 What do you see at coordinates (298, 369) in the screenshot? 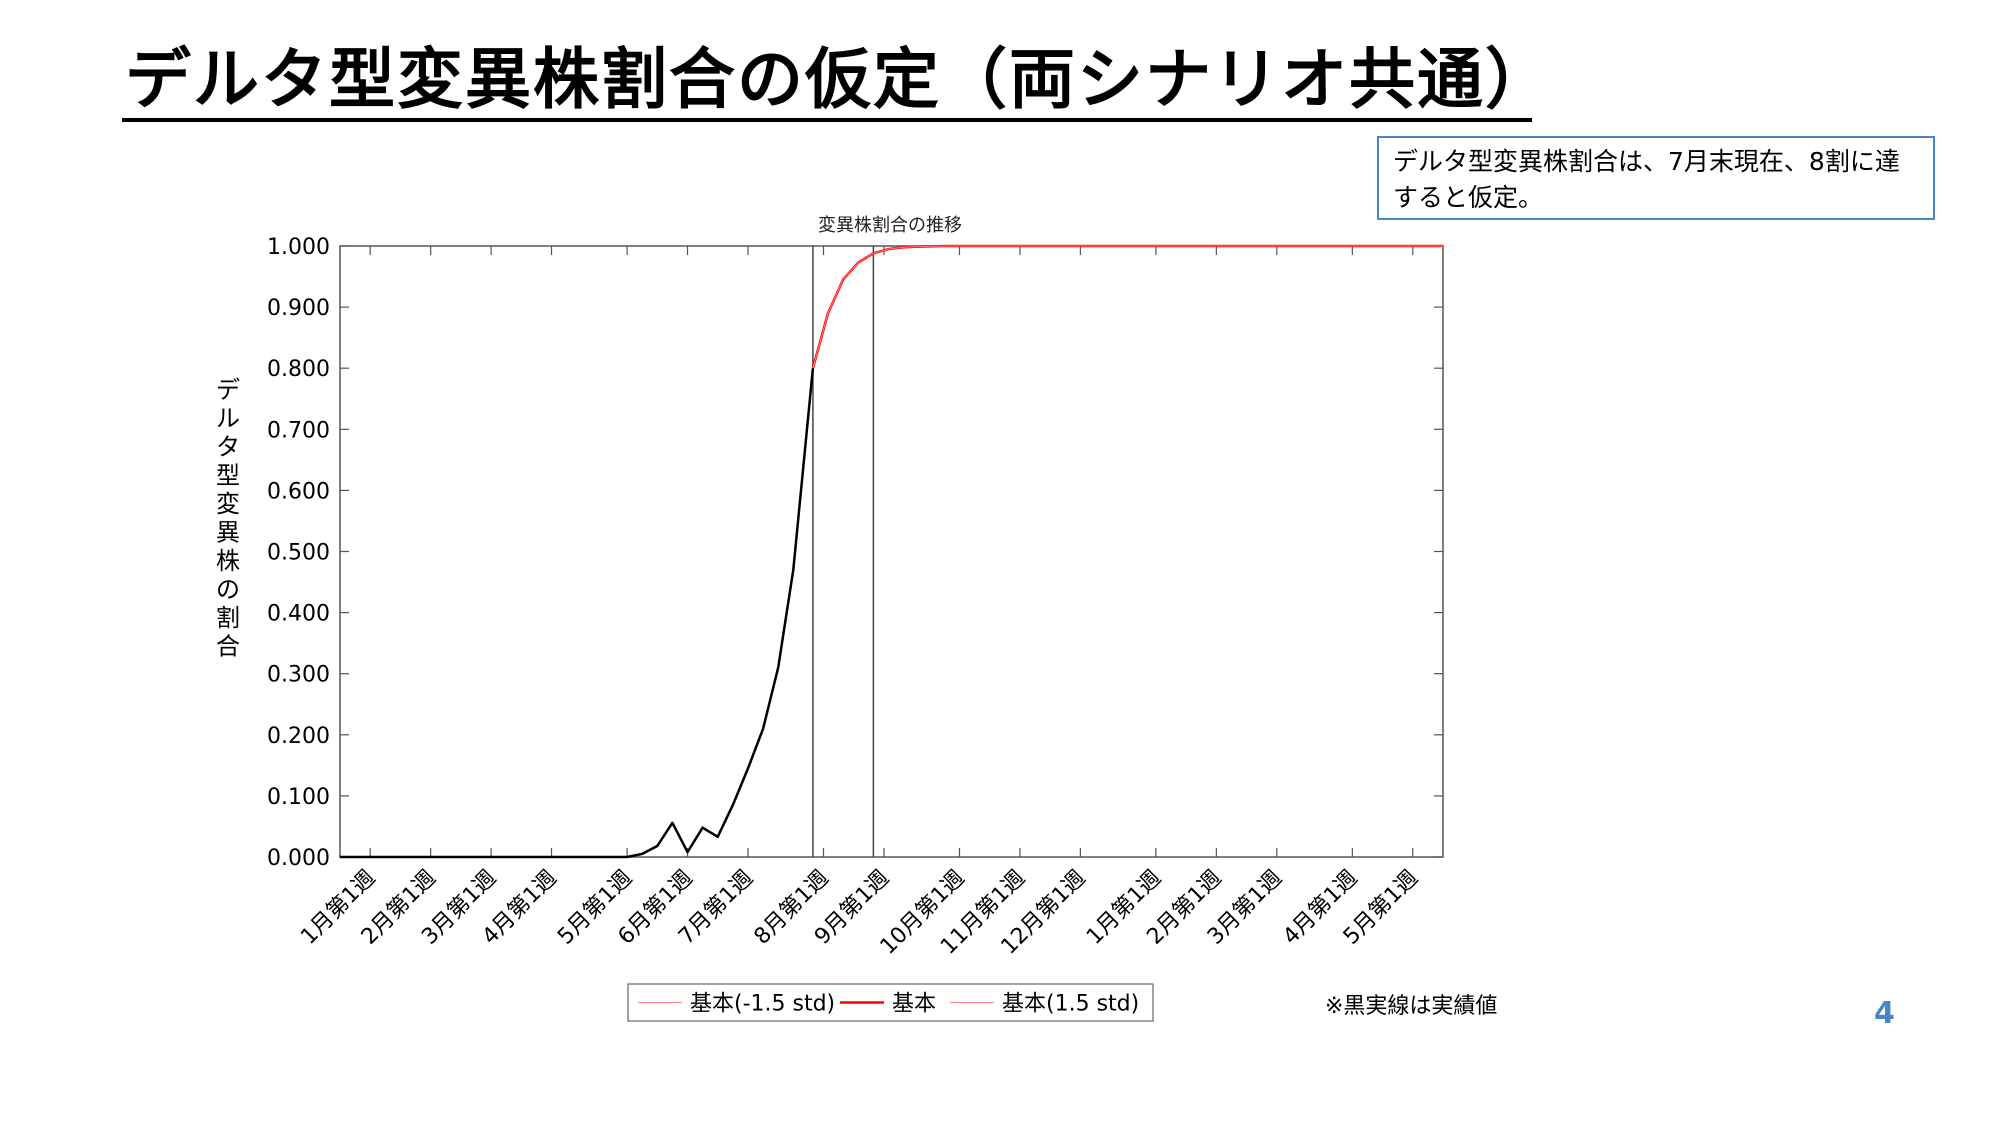
I see `y-tick-label: 0.800` at bounding box center [298, 369].